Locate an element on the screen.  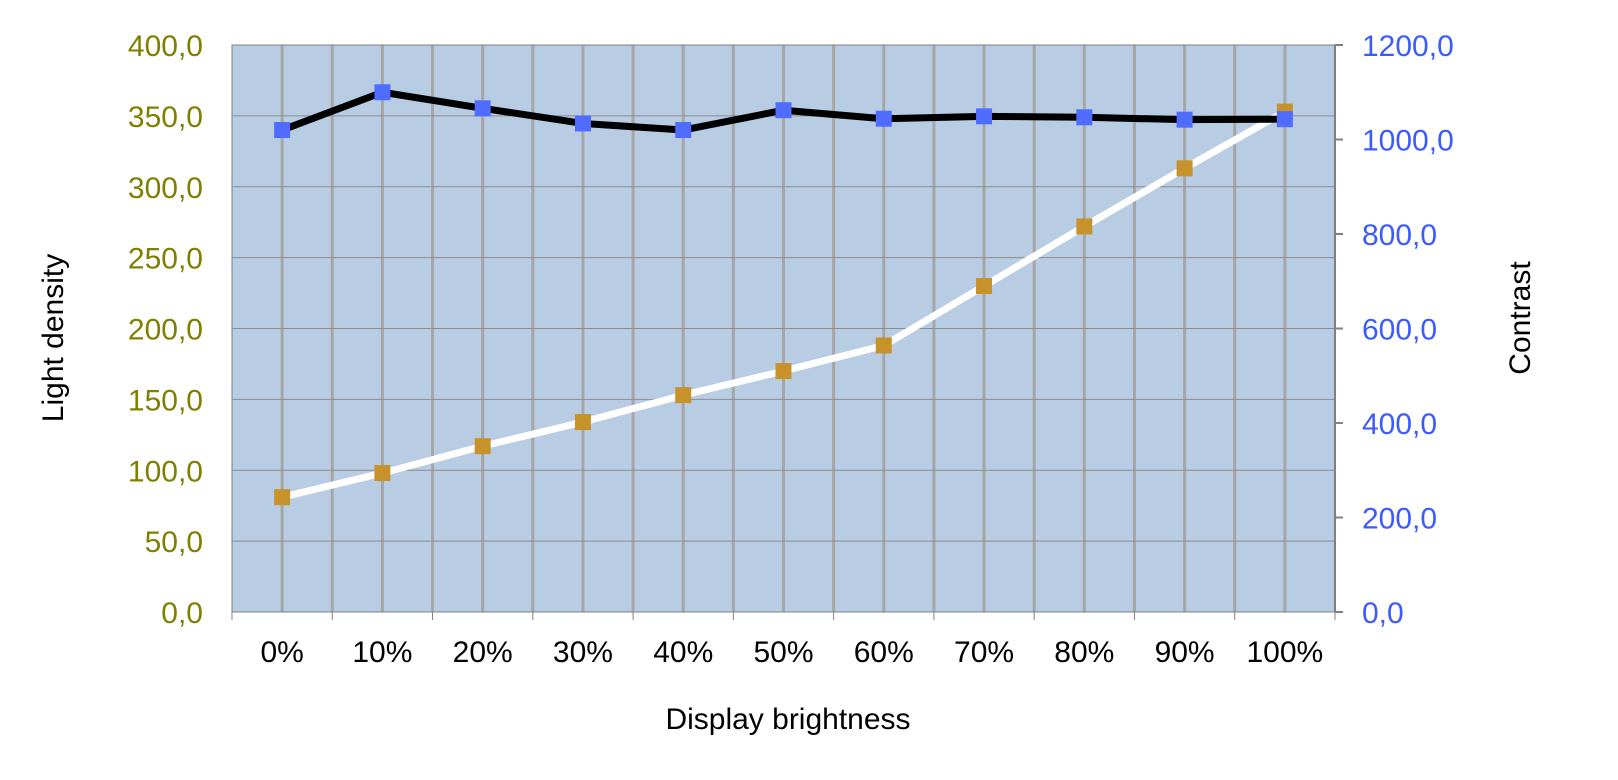
left-y-tick-label: 300,0 is located at coordinates (165, 188).